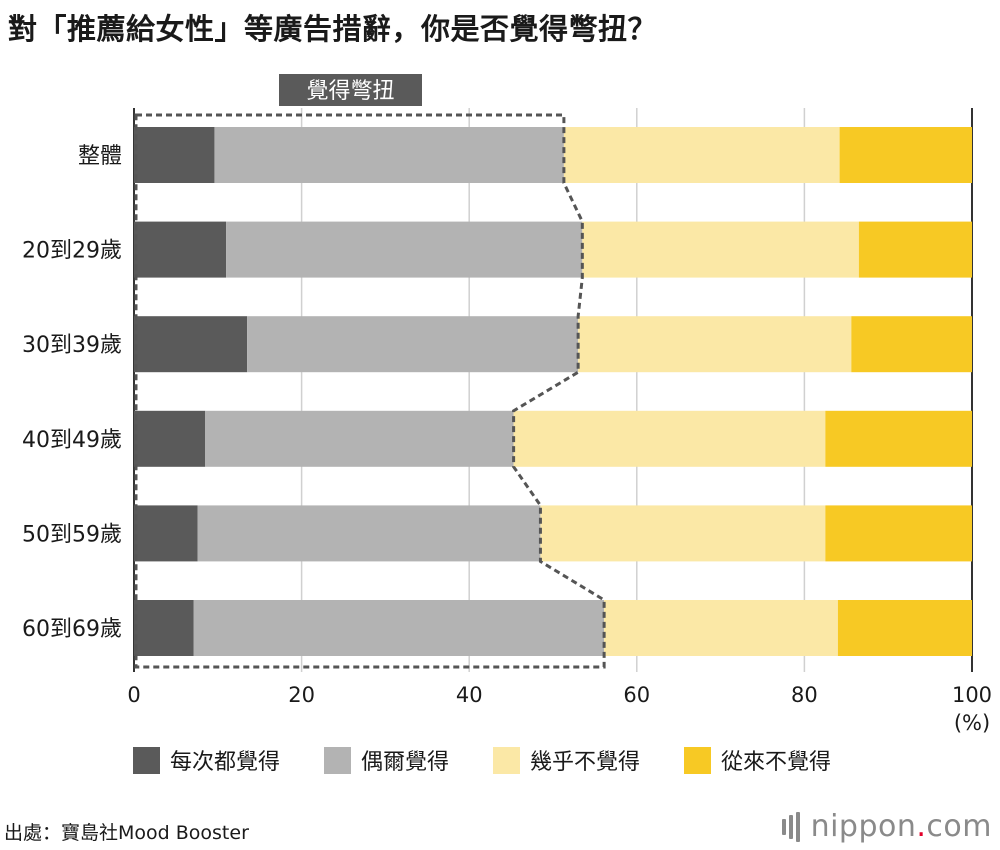 Image resolution: width=1000 pixels, height=850 pixels. I want to click on legend-item-sometimes: 偶爾覺得, so click(386, 760).